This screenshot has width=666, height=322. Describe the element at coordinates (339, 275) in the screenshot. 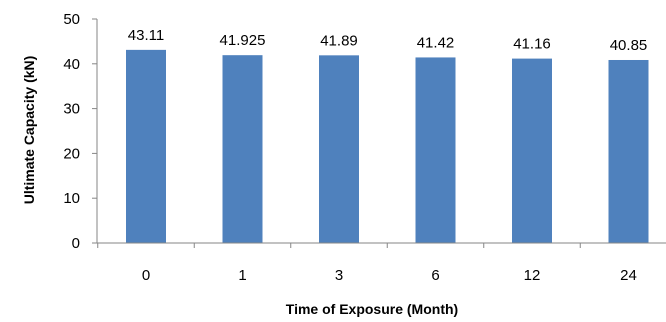

I see `x-tick-label-3: 3` at that location.